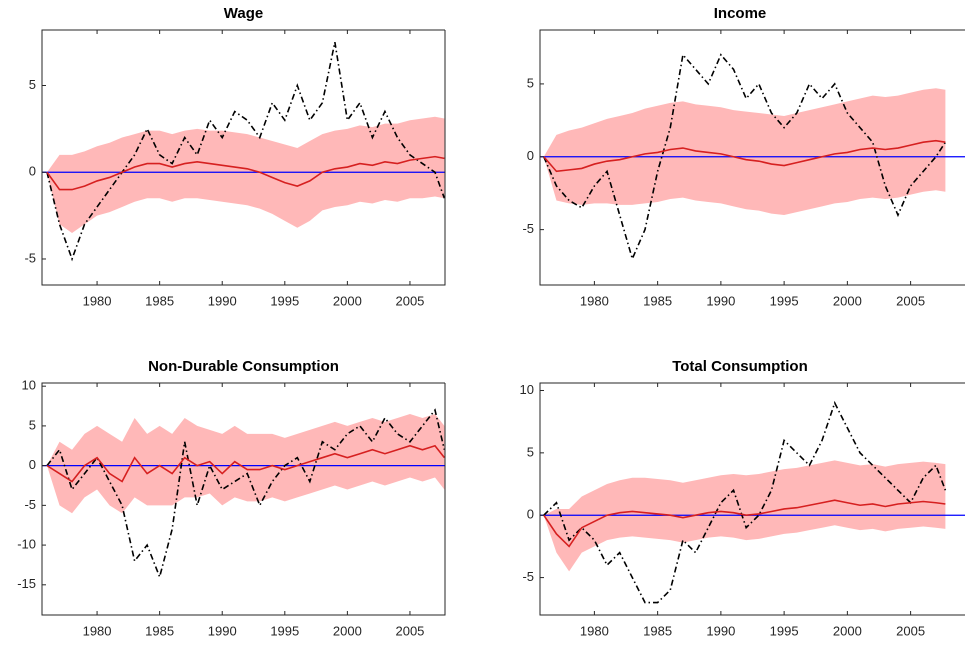 Image resolution: width=965 pixels, height=669 pixels. Describe the element at coordinates (26, 544) in the screenshot. I see `y-tick-label: -10` at that location.